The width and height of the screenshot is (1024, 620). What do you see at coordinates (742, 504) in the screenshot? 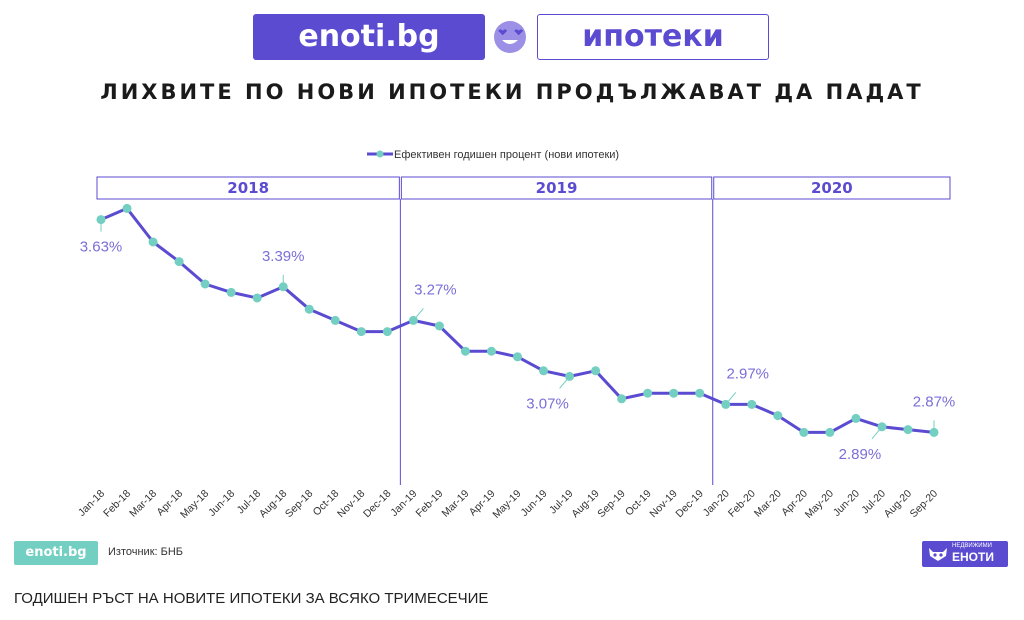
I see `x-tick-label: Feb-20` at bounding box center [742, 504].